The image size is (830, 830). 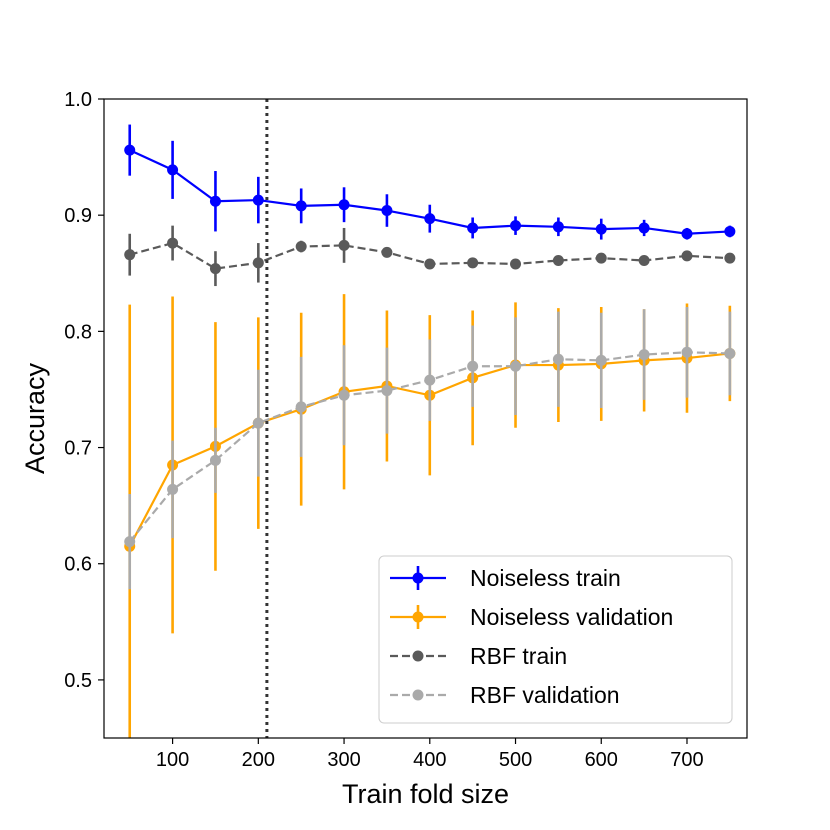 What do you see at coordinates (78, 449) in the screenshot?
I see `y-tick-label: 0.7` at bounding box center [78, 449].